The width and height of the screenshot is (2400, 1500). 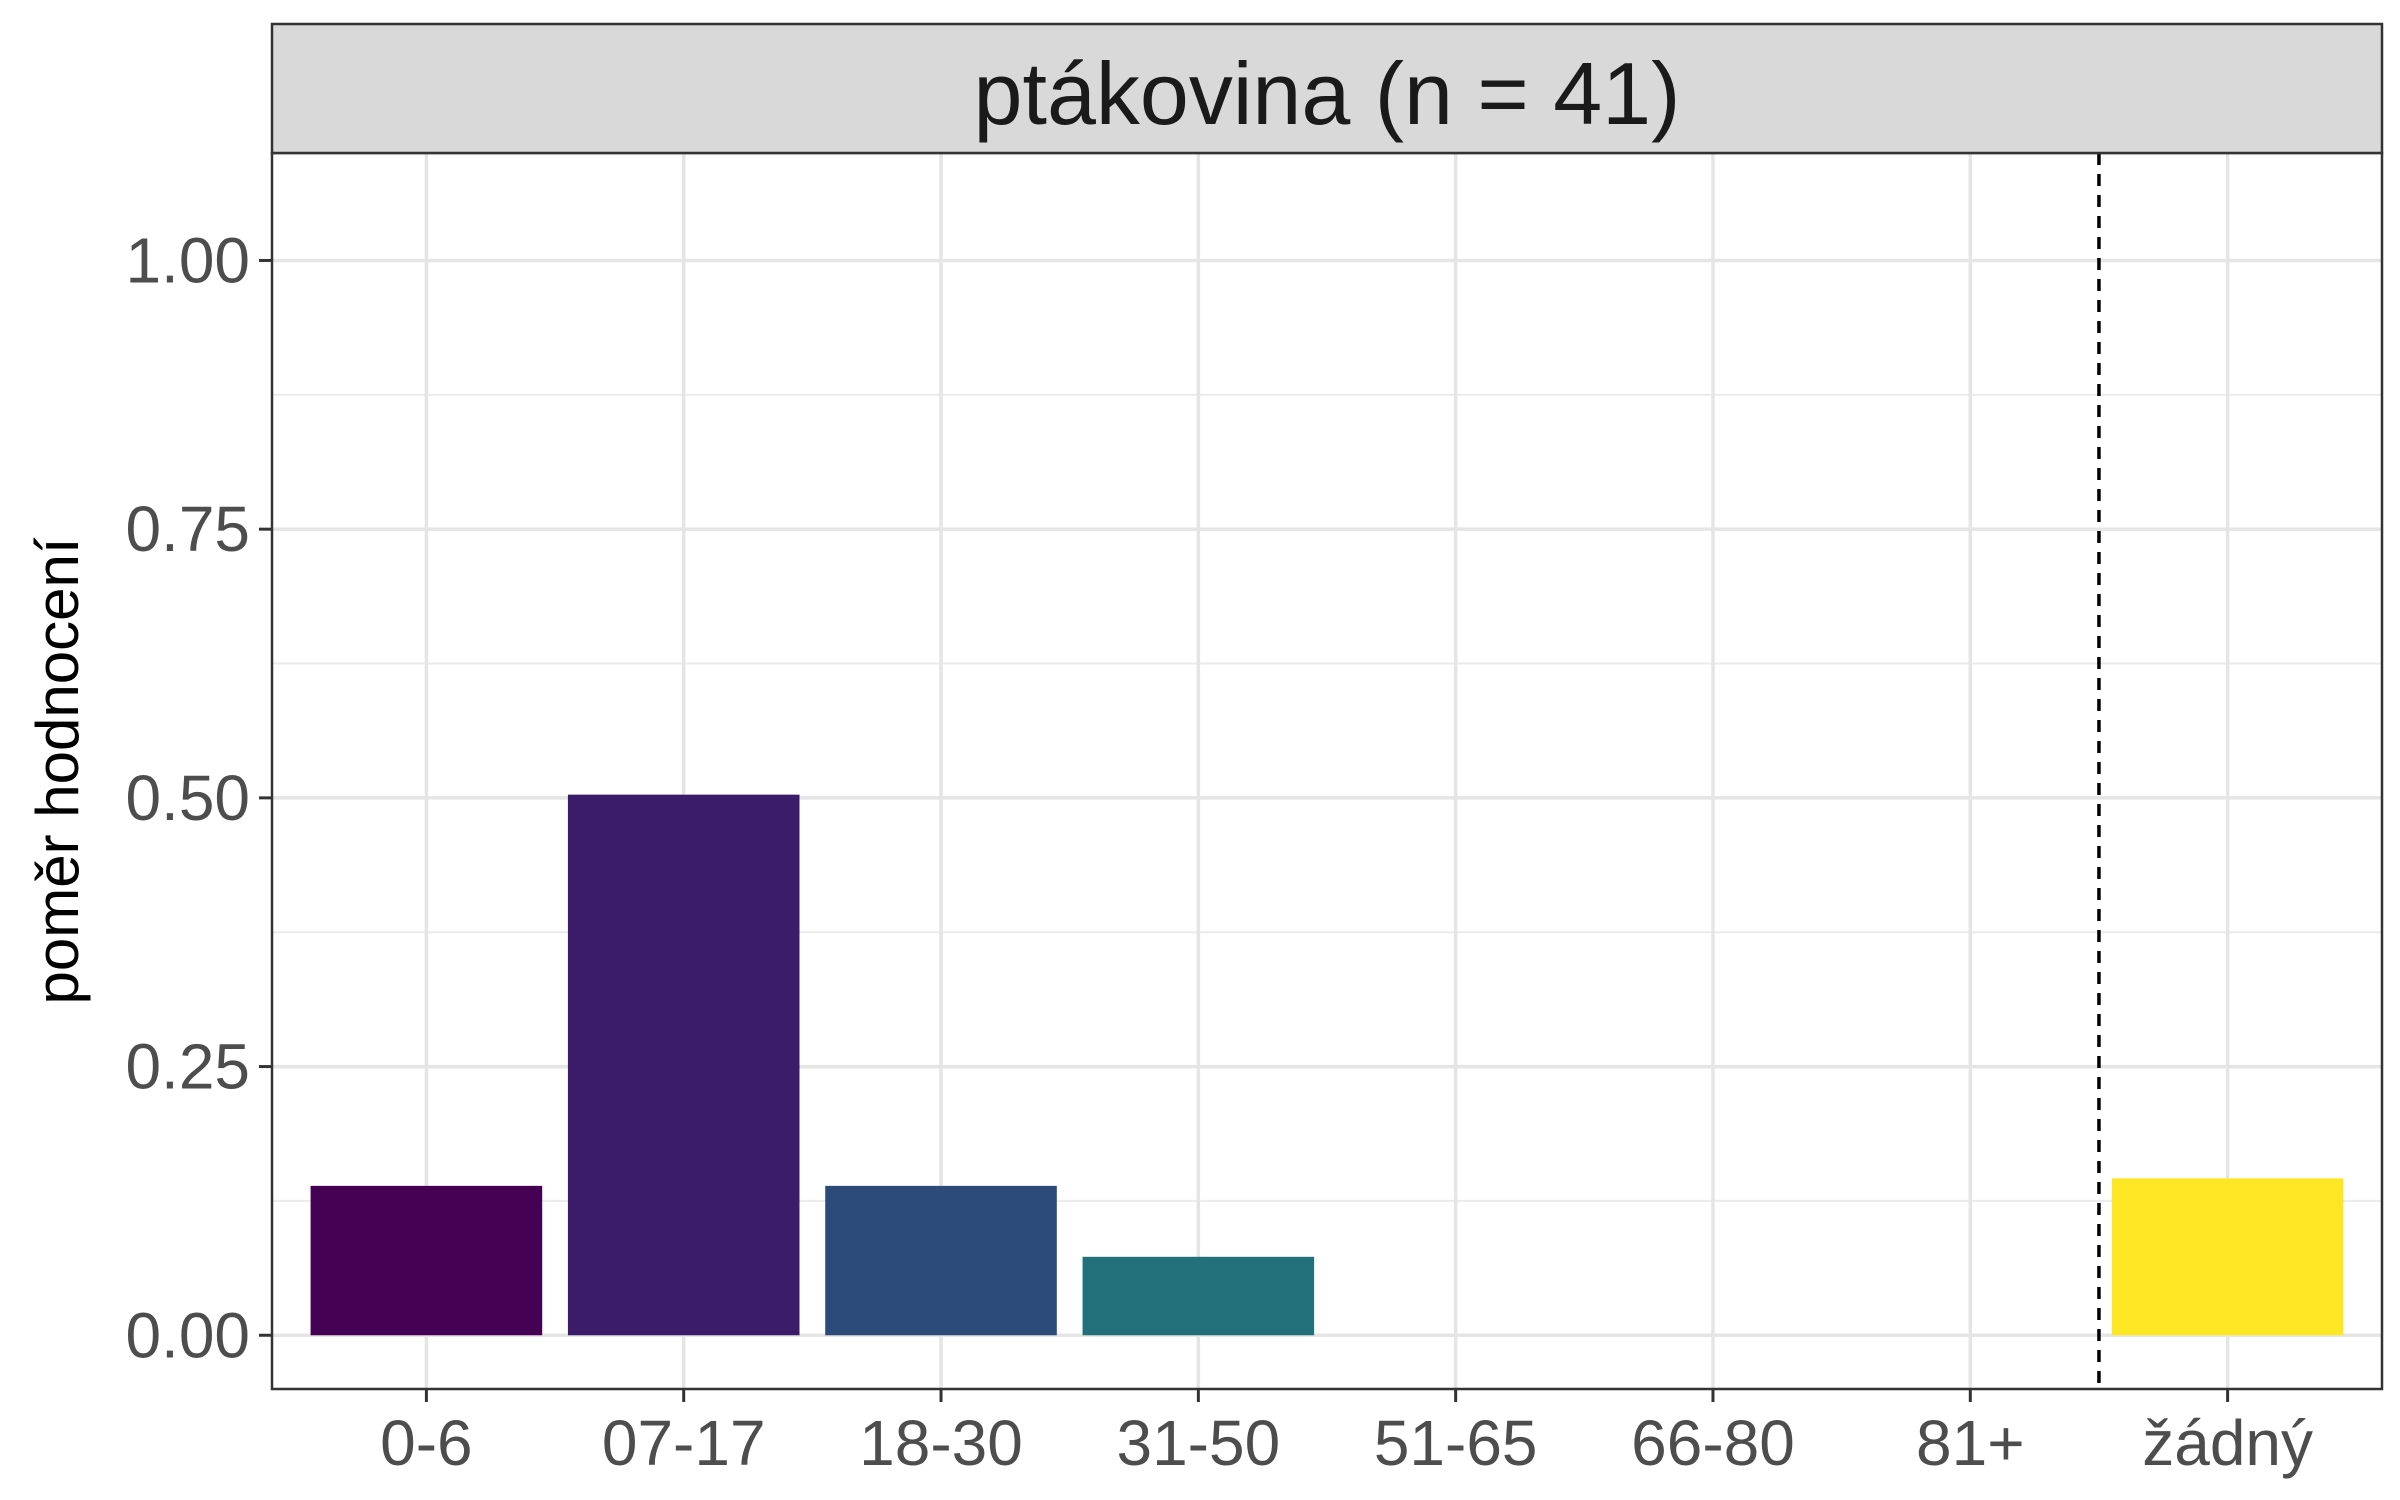 What do you see at coordinates (1713, 1443) in the screenshot?
I see `x-tick-label: 66-80` at bounding box center [1713, 1443].